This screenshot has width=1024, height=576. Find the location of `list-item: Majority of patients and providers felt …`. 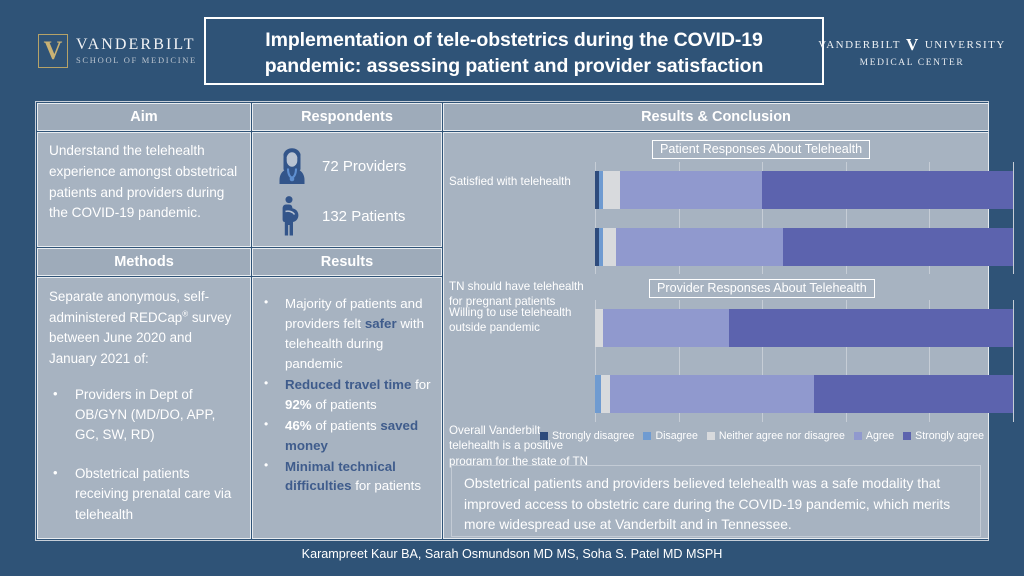

list-item: Majority of patients and providers felt … is located at coordinates (347, 333).